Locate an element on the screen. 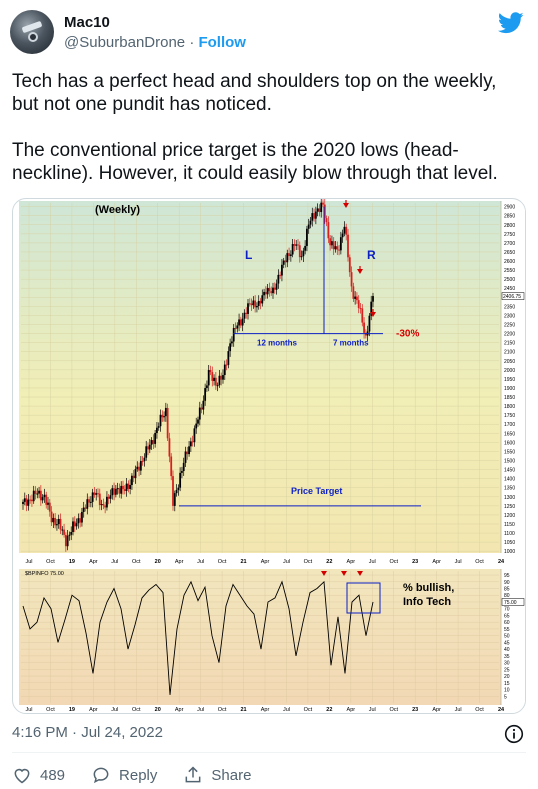 The image size is (538, 789). price-x-tick: 19 is located at coordinates (72, 562).